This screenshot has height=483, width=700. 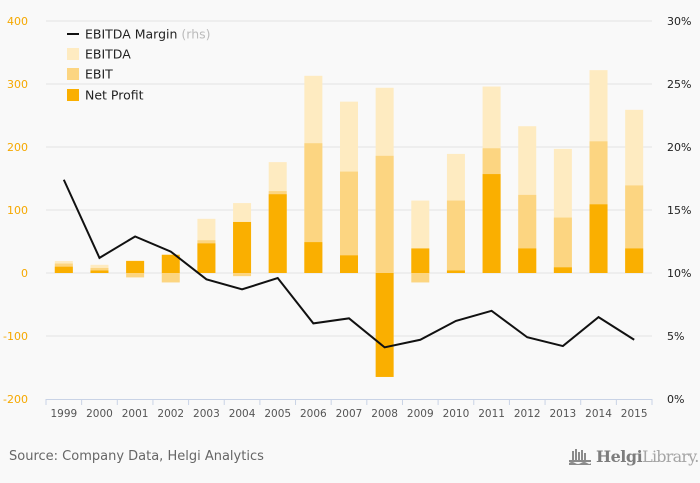 What do you see at coordinates (17, 84) in the screenshot?
I see `y-left-tick-label: 300` at bounding box center [17, 84].